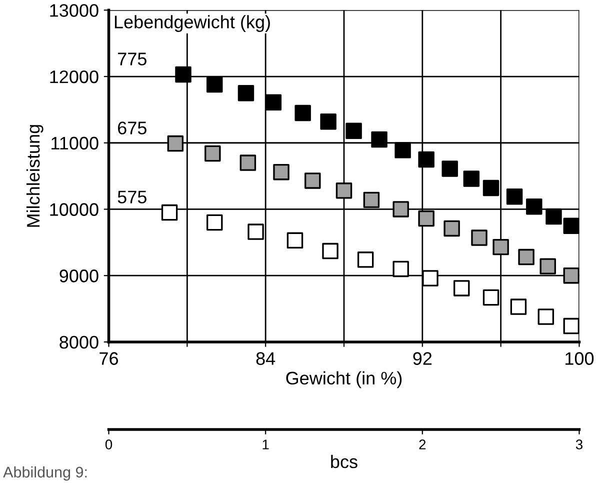 The width and height of the screenshot is (611, 483). What do you see at coordinates (192, 23) in the screenshot?
I see `legend-title: Lebendgewicht (kg)` at bounding box center [192, 23].